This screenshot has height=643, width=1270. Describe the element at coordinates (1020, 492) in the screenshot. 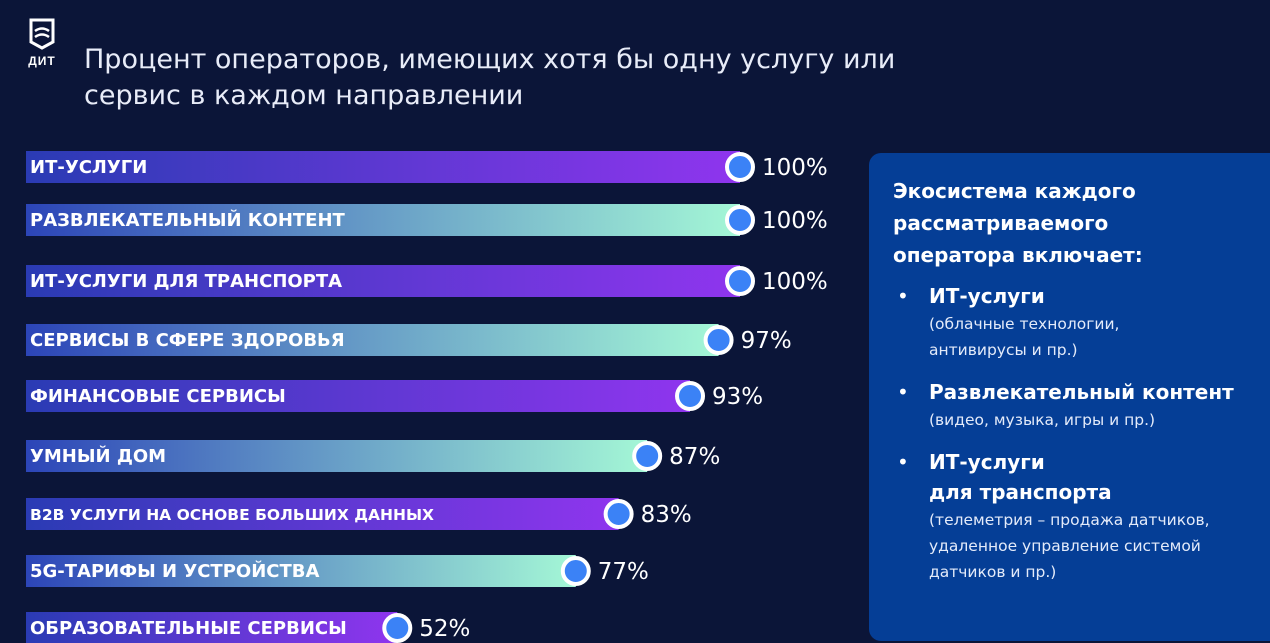

I see `panel-item-title: для транспорта` at that location.